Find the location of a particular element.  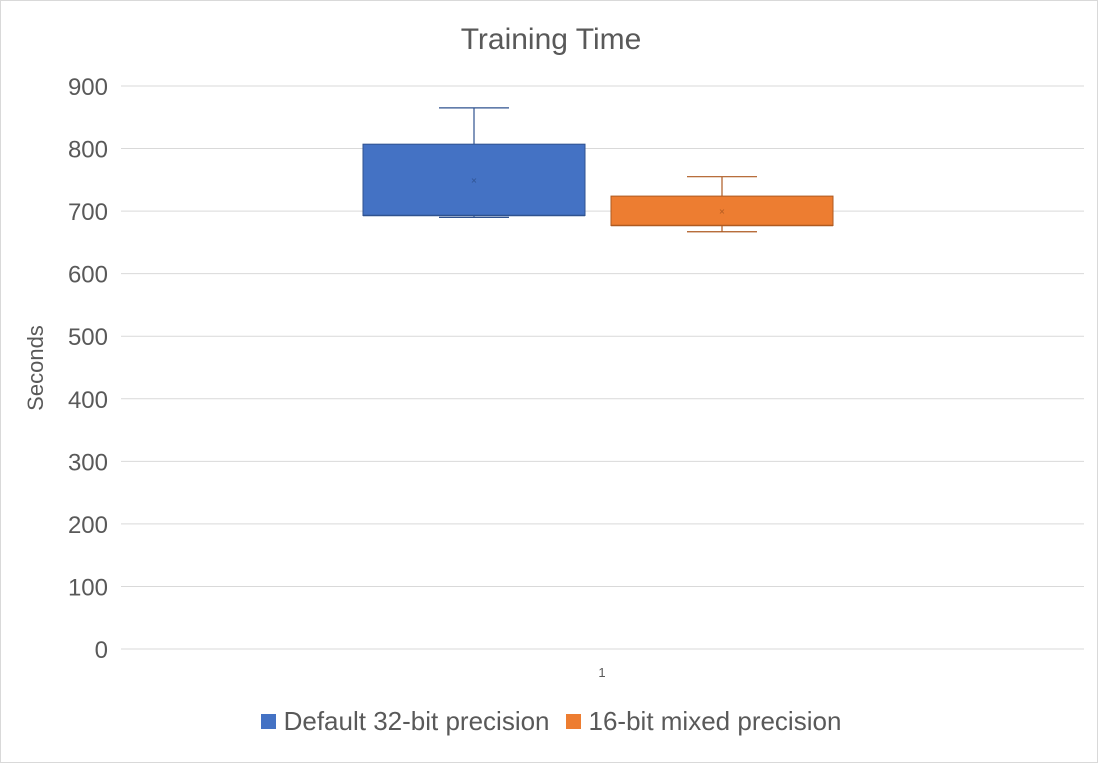

box-series-0: × is located at coordinates (474, 162).